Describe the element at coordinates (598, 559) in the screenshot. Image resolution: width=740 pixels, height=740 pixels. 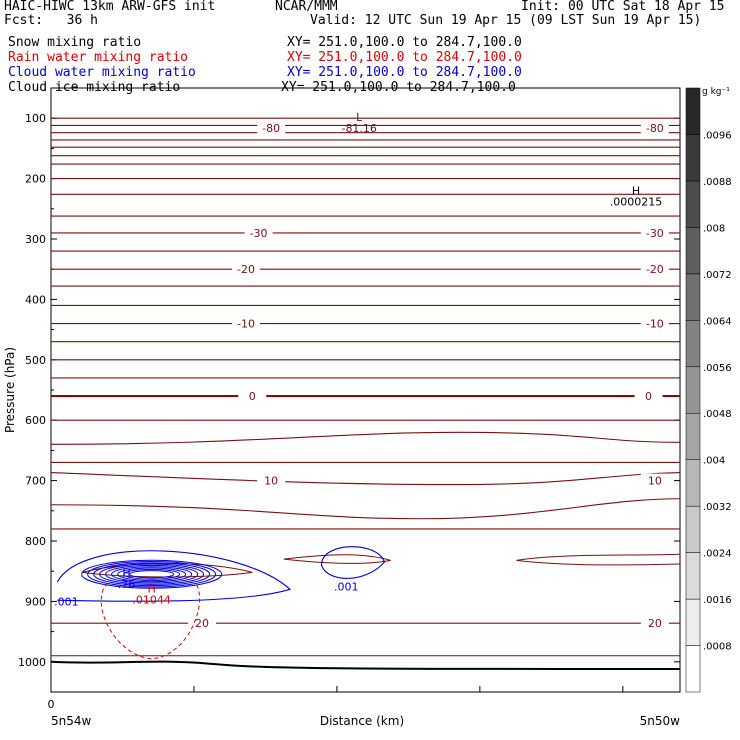
I see `isotherm-lens-right` at that location.